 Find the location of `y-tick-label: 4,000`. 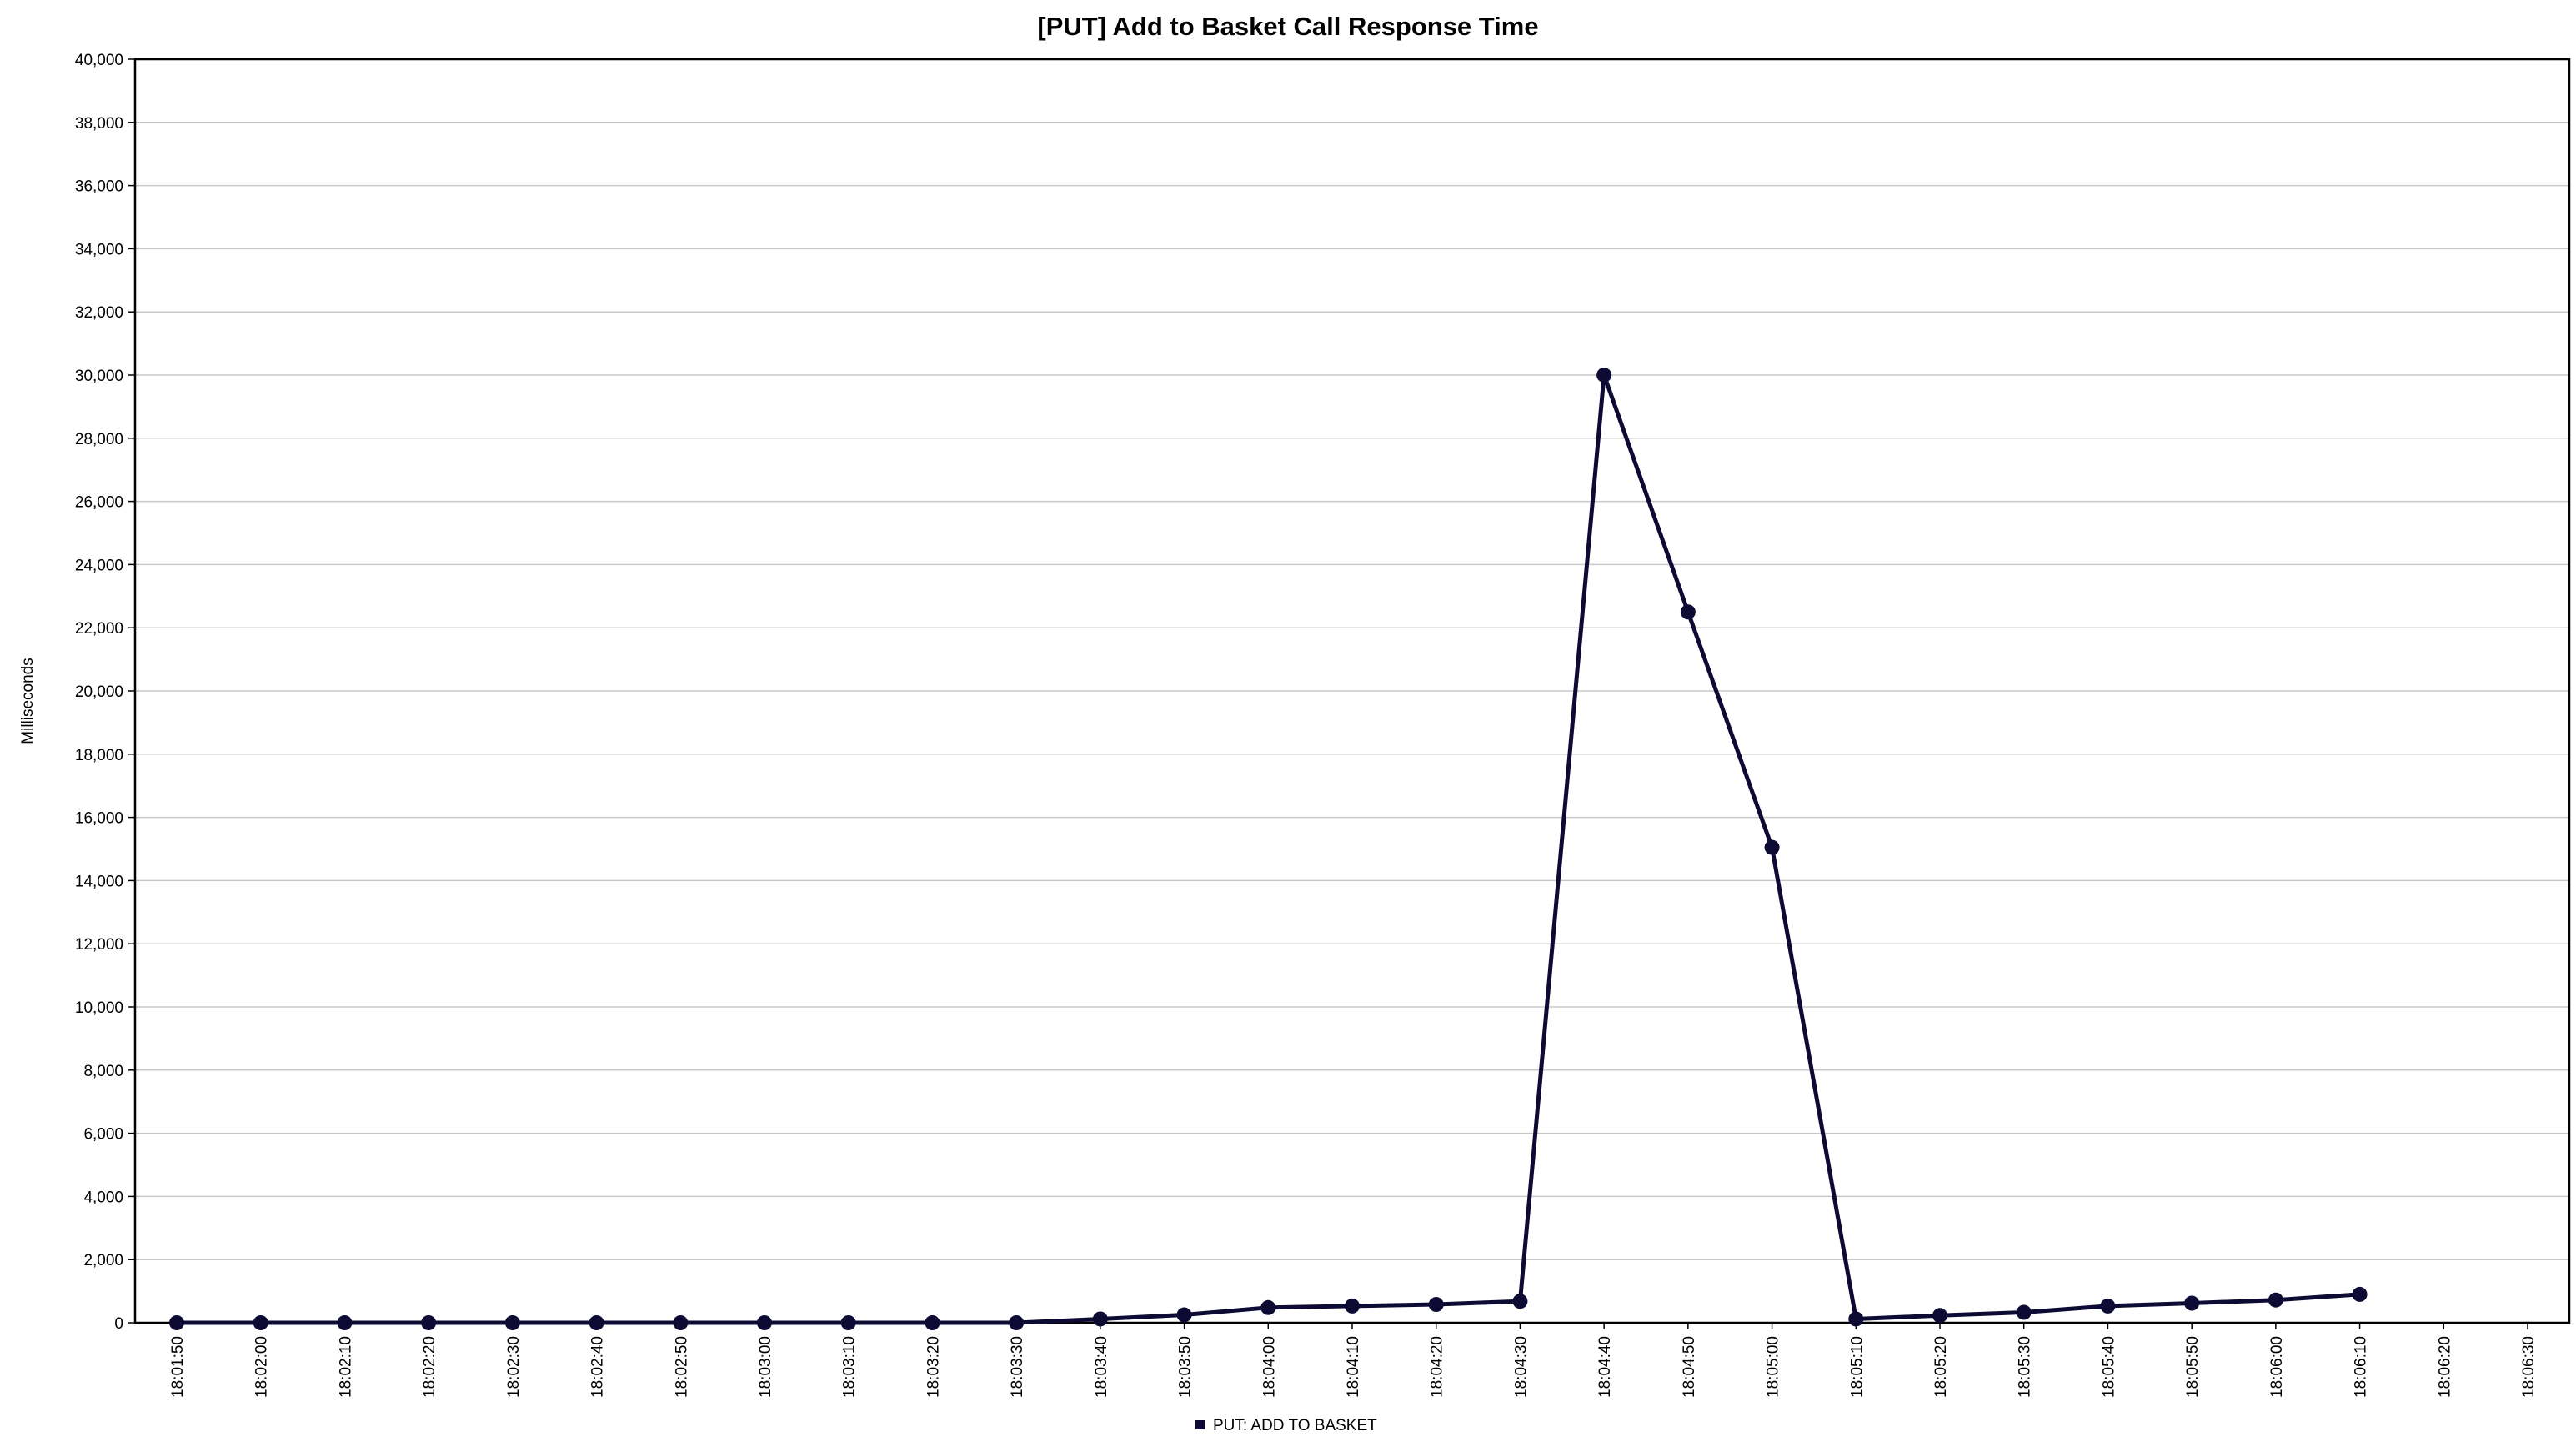

y-tick-label: 4,000 is located at coordinates (103, 1197).